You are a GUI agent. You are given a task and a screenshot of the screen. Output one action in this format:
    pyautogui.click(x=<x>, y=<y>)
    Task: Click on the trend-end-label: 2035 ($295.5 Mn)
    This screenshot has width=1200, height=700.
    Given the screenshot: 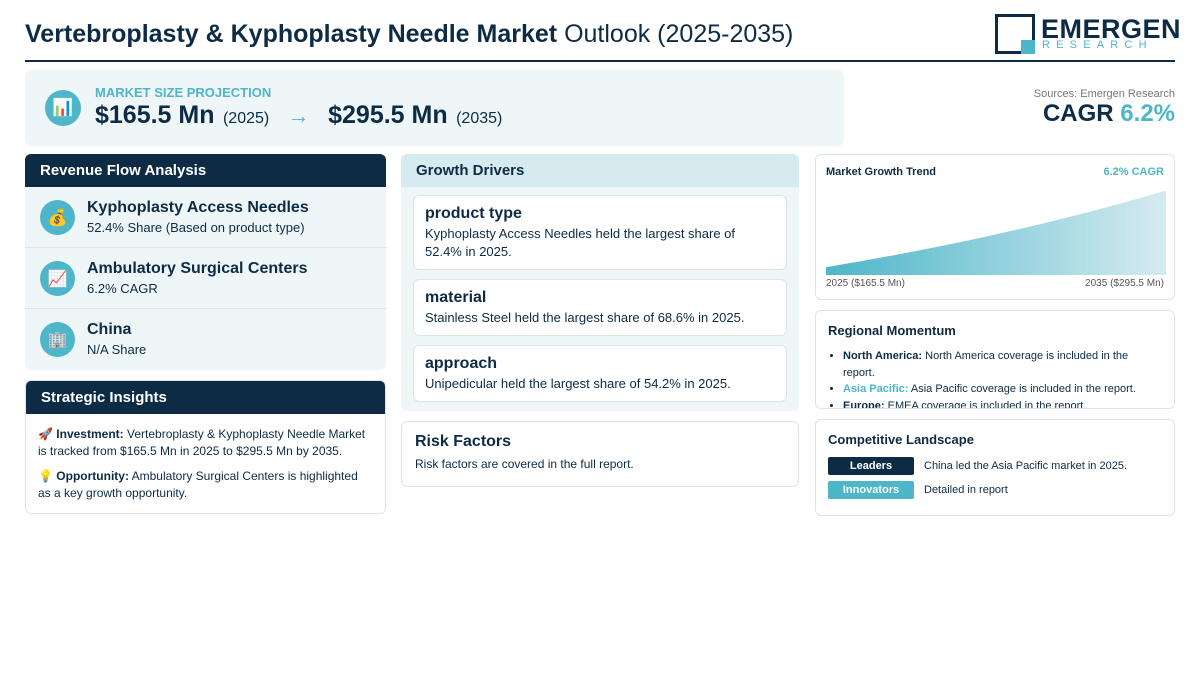 What is the action you would take?
    pyautogui.click(x=1124, y=283)
    